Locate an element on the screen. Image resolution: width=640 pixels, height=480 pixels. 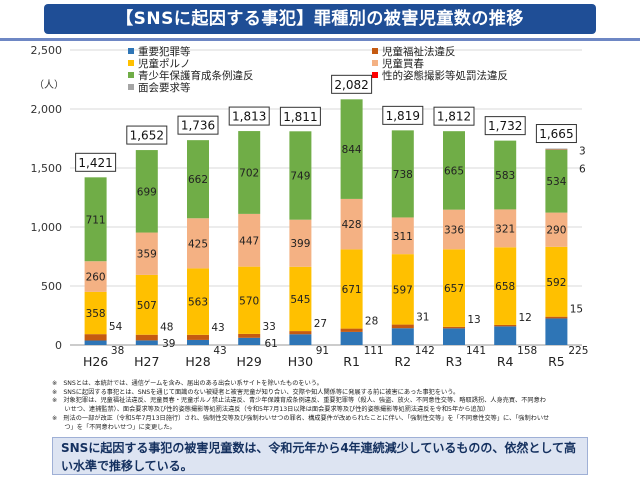
data-label: 399 is located at coordinates (300, 244).